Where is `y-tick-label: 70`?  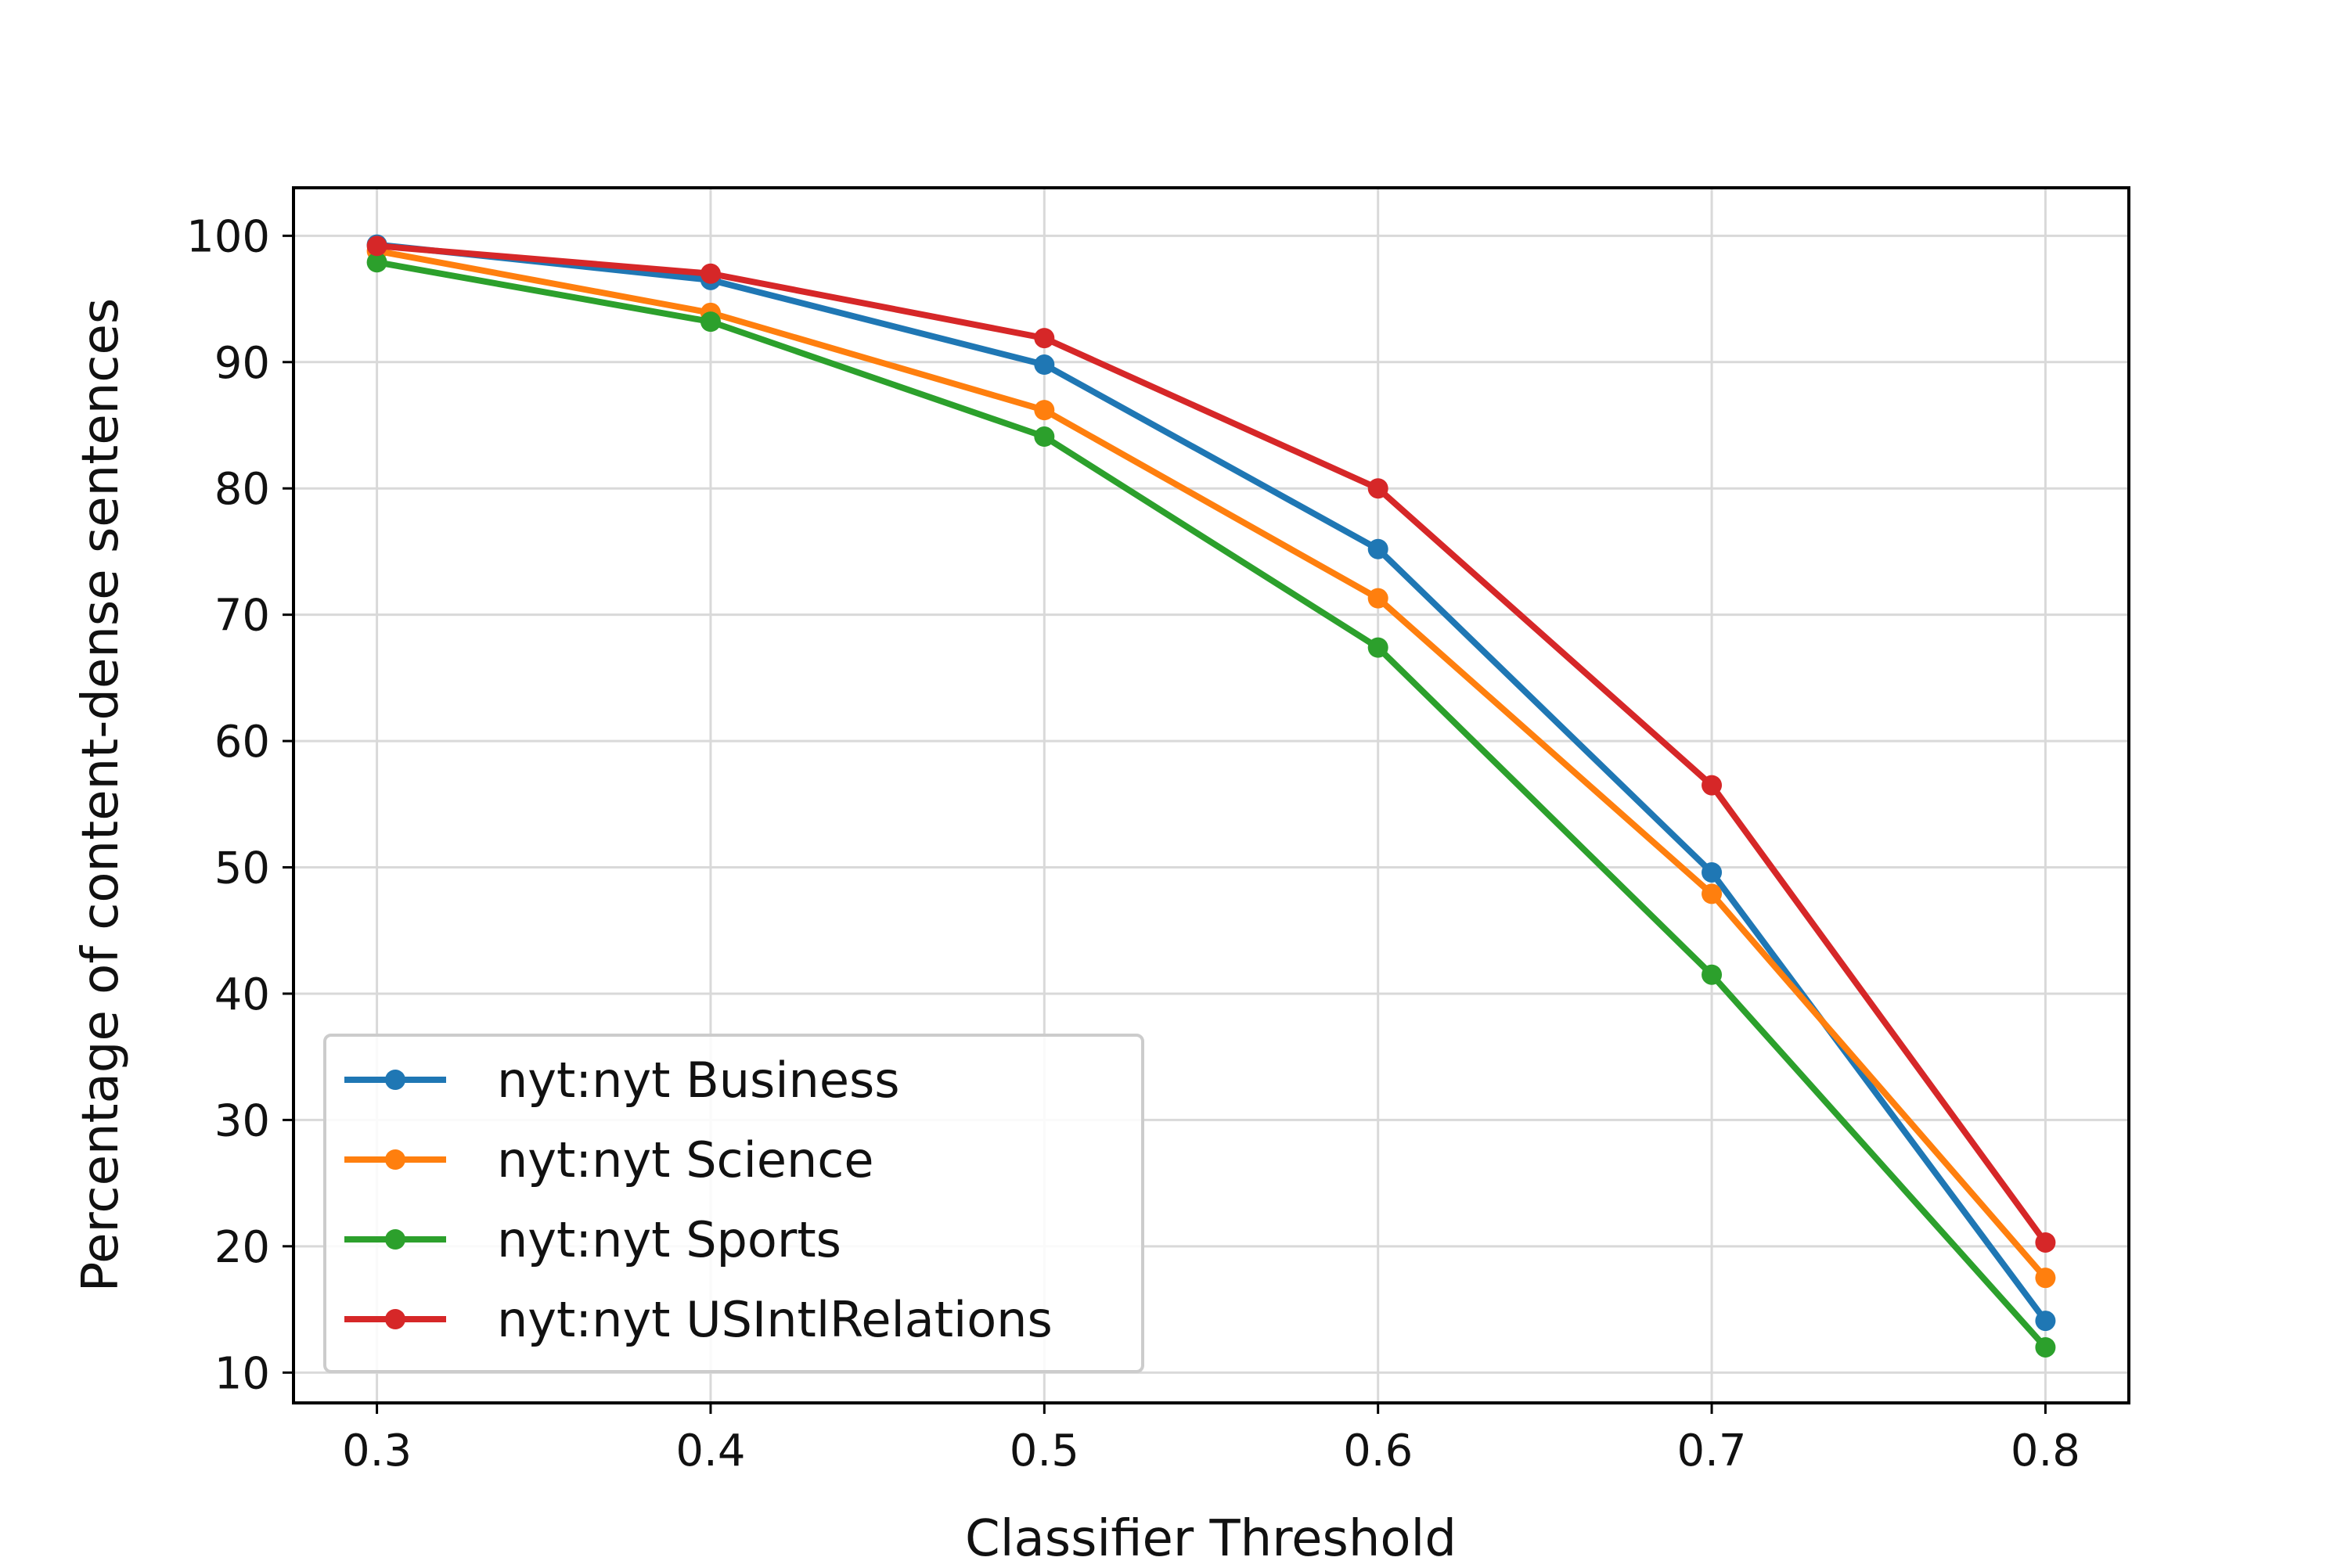 y-tick-label: 70 is located at coordinates (242, 617).